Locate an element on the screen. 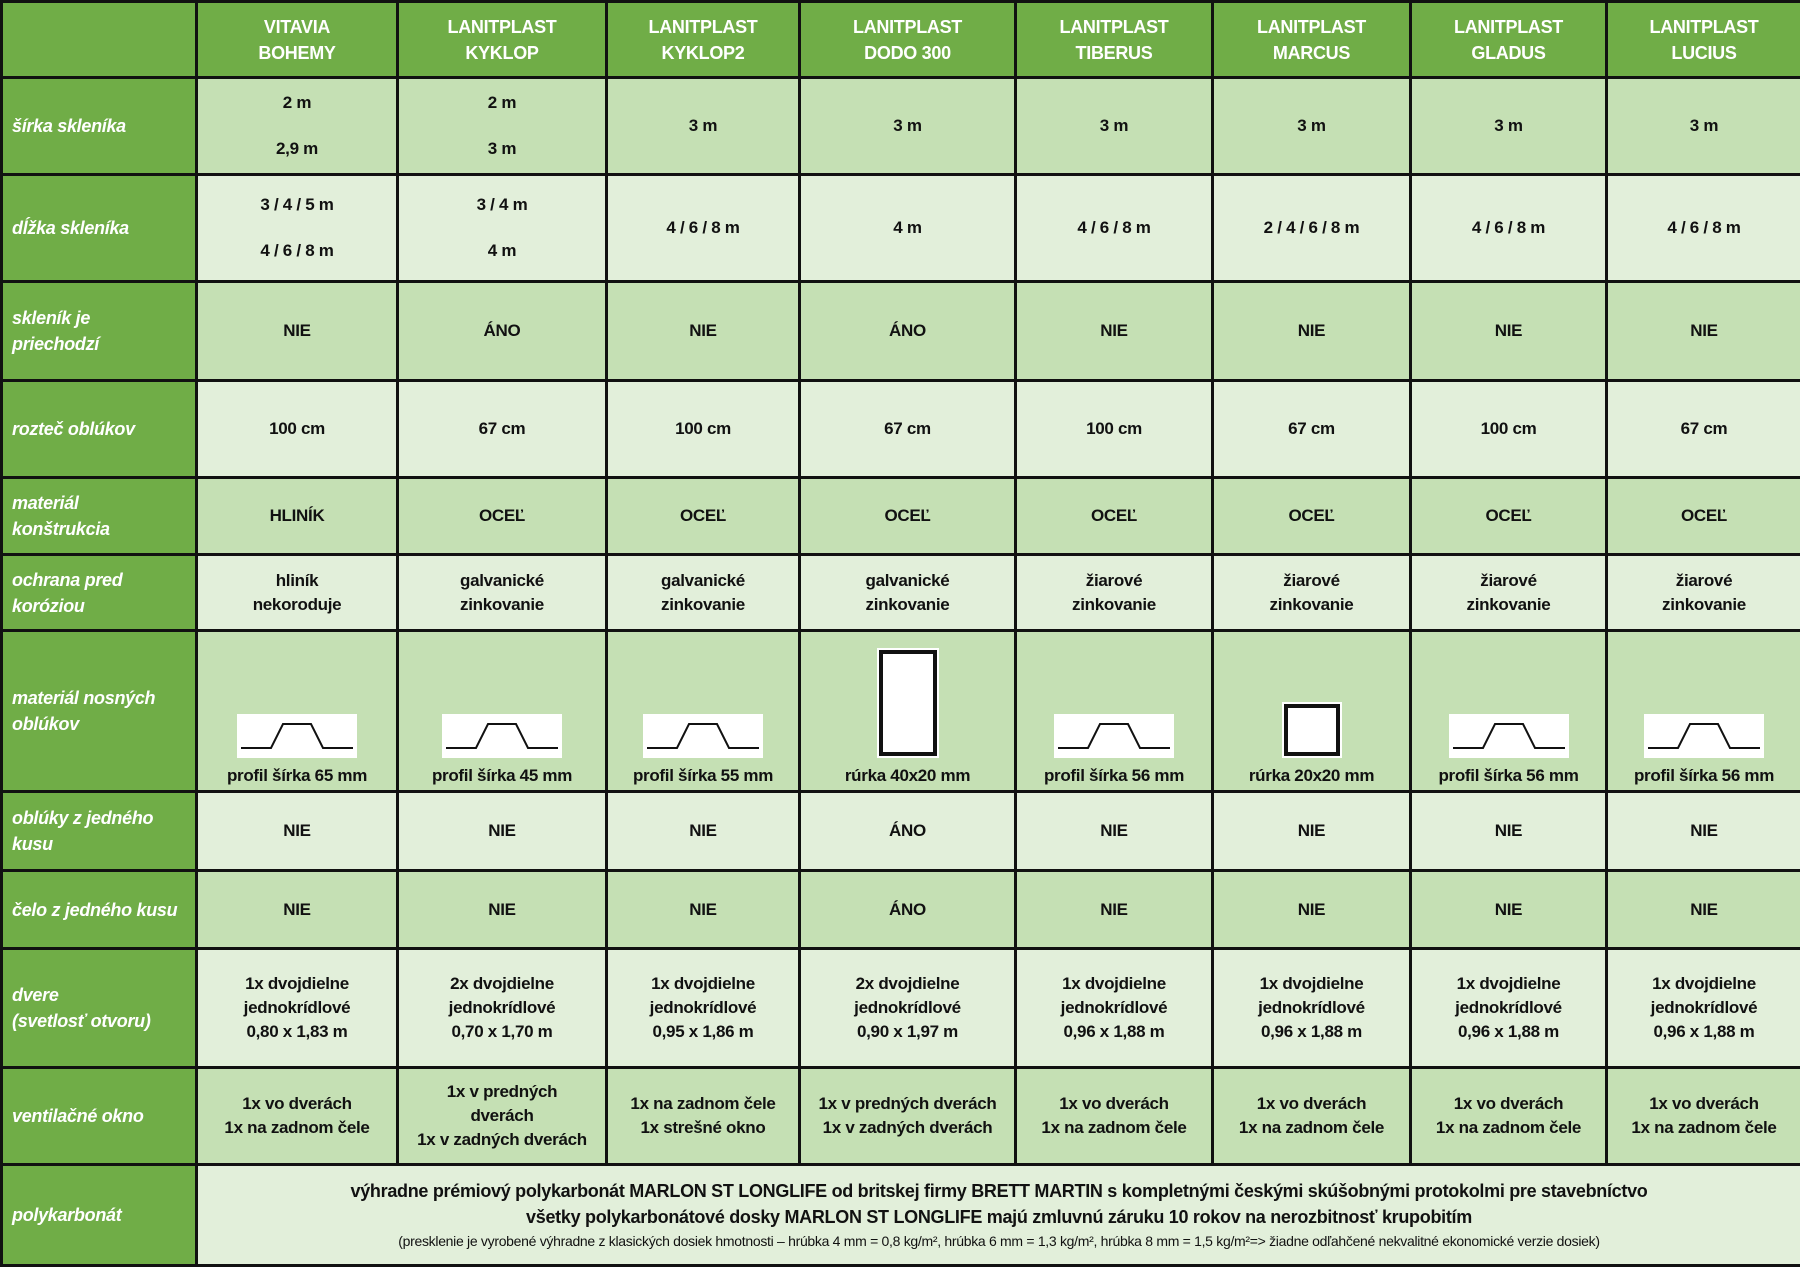 This screenshot has width=1800, height=1267. cell-line: 4 m is located at coordinates (907, 228).